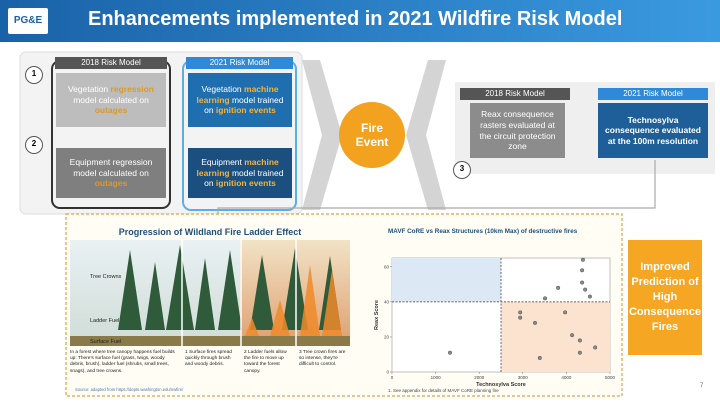 The height and width of the screenshot is (403, 720). What do you see at coordinates (106, 342) in the screenshot?
I see `layer-label: Surface Fuel` at bounding box center [106, 342].